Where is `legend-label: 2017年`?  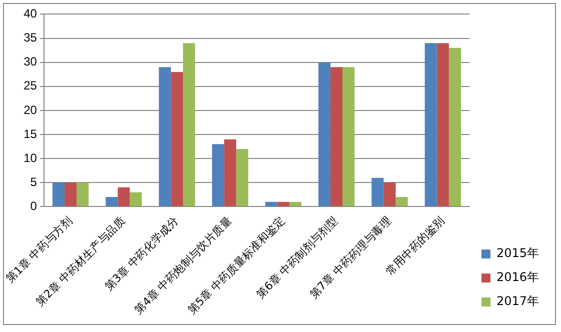
legend-label: 2017年 is located at coordinates (518, 301).